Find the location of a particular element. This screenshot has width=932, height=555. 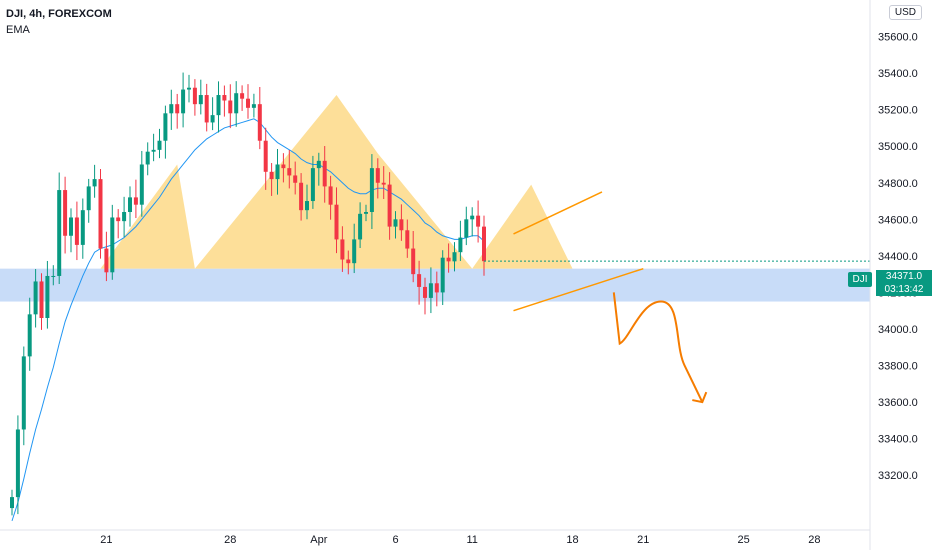

x-tick-label: 25 is located at coordinates (743, 540).